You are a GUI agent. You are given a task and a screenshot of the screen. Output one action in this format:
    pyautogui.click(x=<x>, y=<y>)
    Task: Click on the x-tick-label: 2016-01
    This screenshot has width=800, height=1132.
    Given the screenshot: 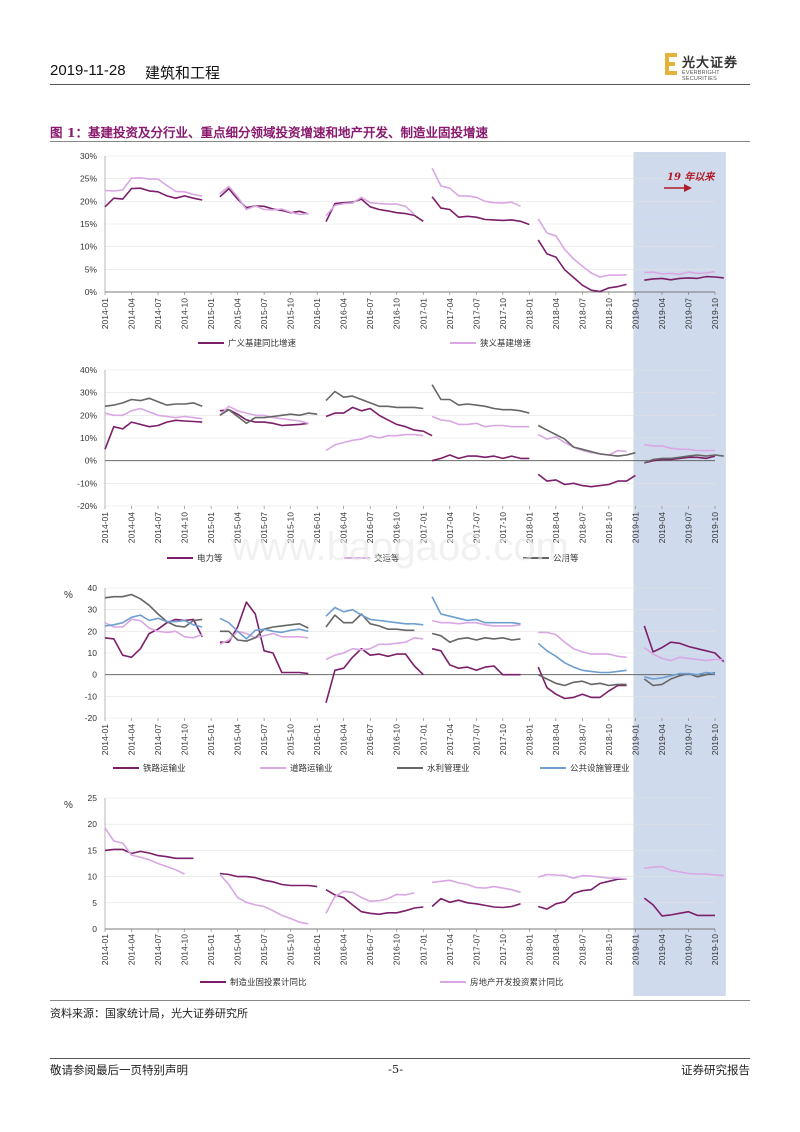 What is the action you would take?
    pyautogui.click(x=317, y=527)
    